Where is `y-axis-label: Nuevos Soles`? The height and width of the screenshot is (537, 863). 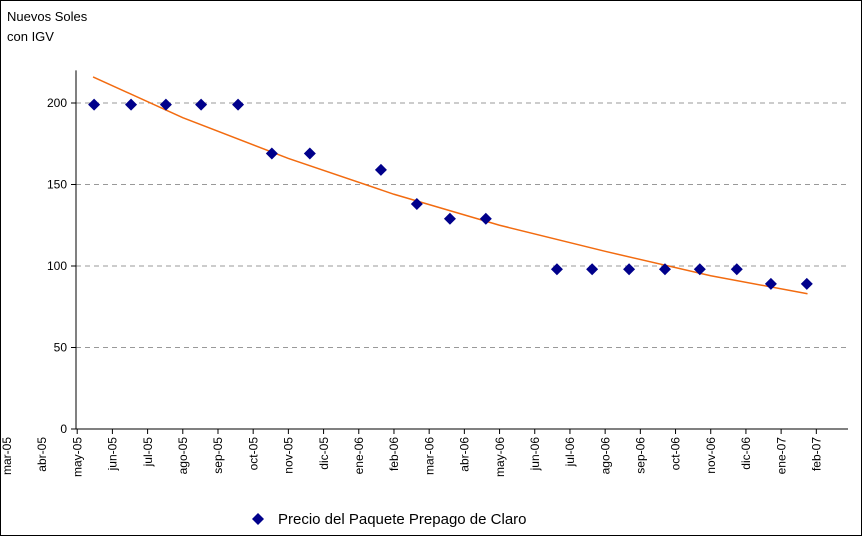
y-axis-label: Nuevos Soles is located at coordinates (47, 16).